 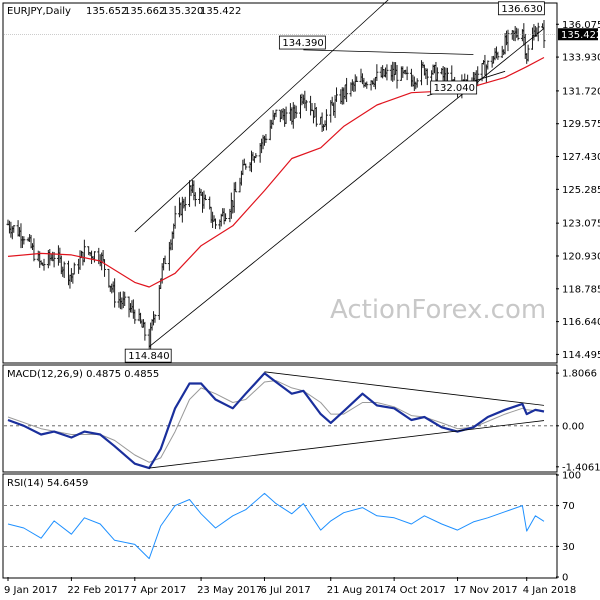 I want to click on price-tick-label: 116.640, so click(x=581, y=322).